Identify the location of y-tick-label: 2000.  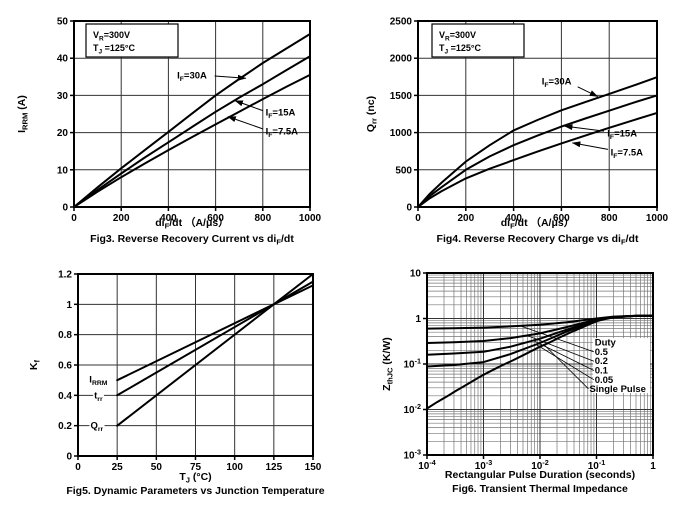
(401, 59).